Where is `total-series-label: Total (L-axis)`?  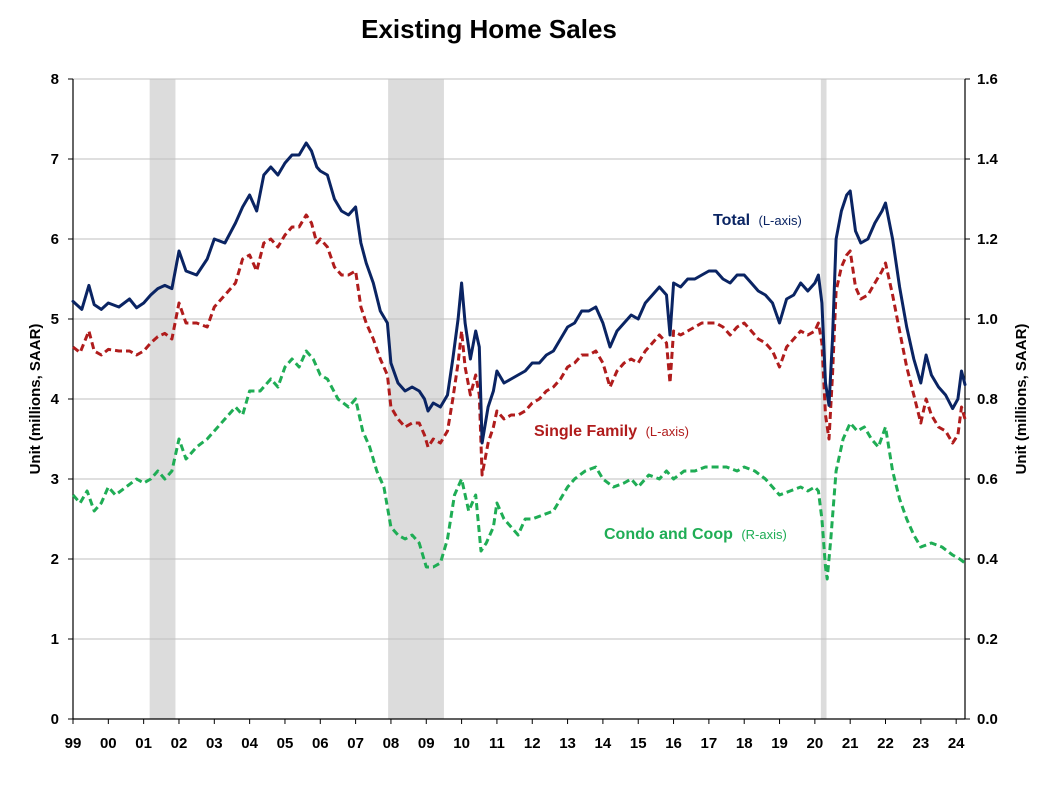
total-series-label: Total (L-axis) is located at coordinates (757, 220).